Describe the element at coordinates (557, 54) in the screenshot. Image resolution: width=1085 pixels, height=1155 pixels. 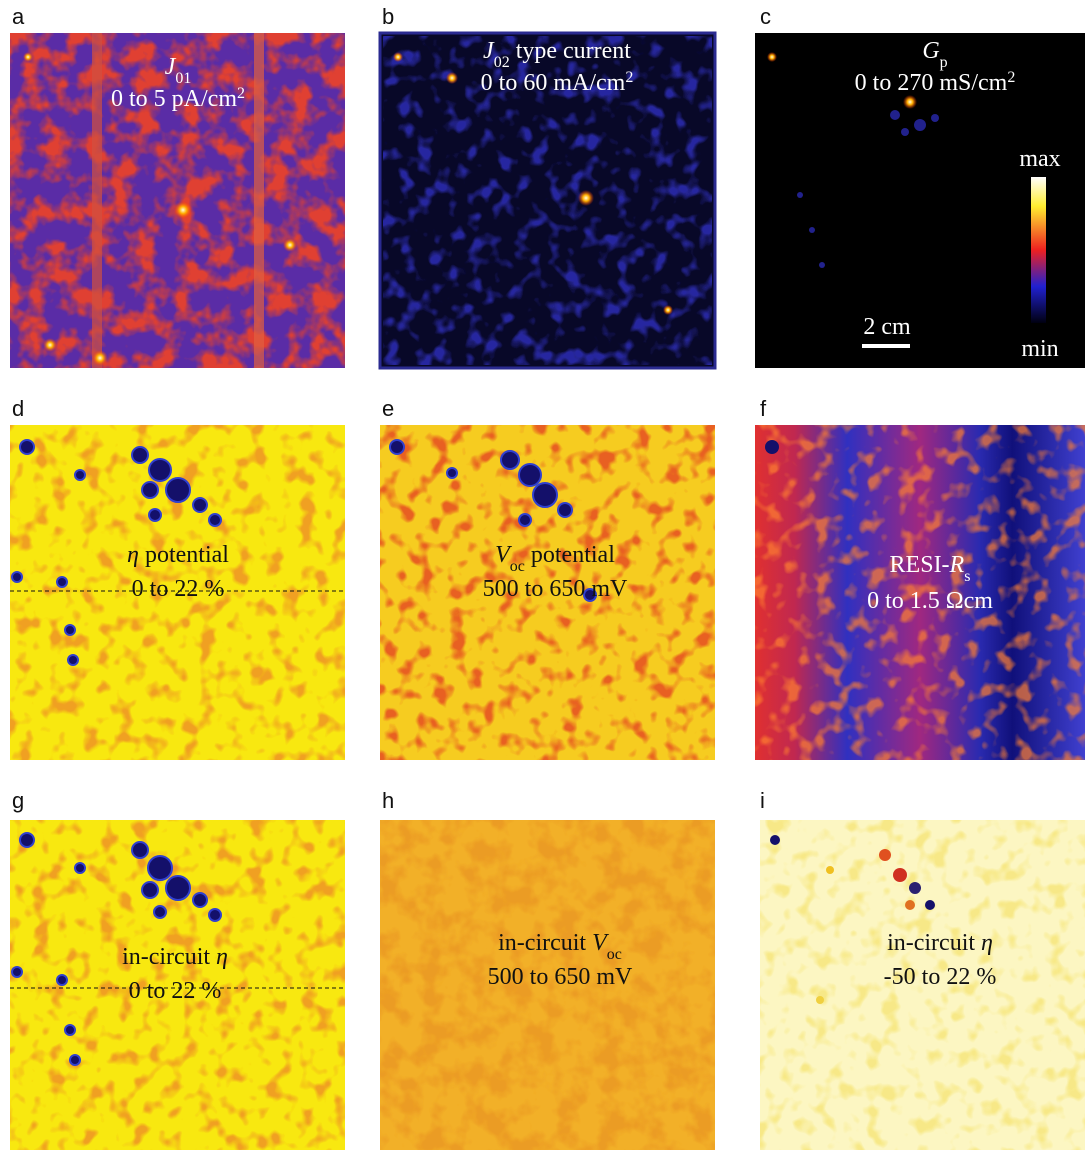
I see `annotation: J02 type current` at that location.